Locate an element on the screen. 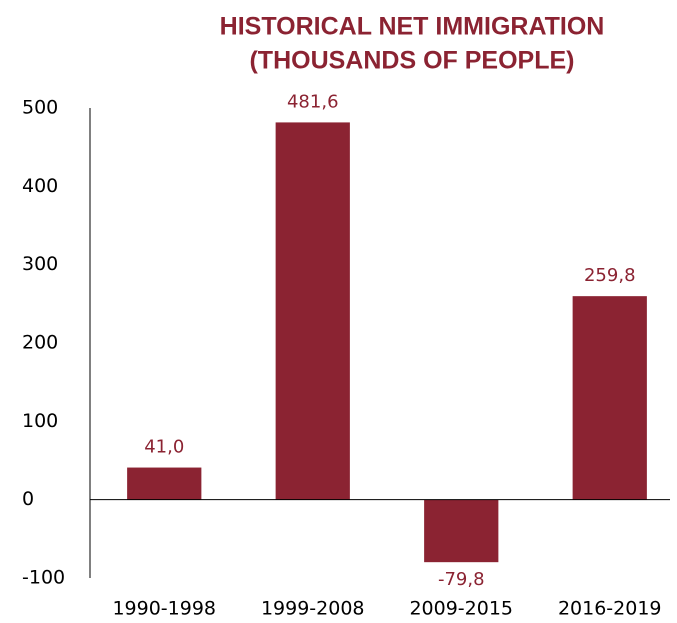 The image size is (677, 623). value-label: 259,8 is located at coordinates (610, 275).